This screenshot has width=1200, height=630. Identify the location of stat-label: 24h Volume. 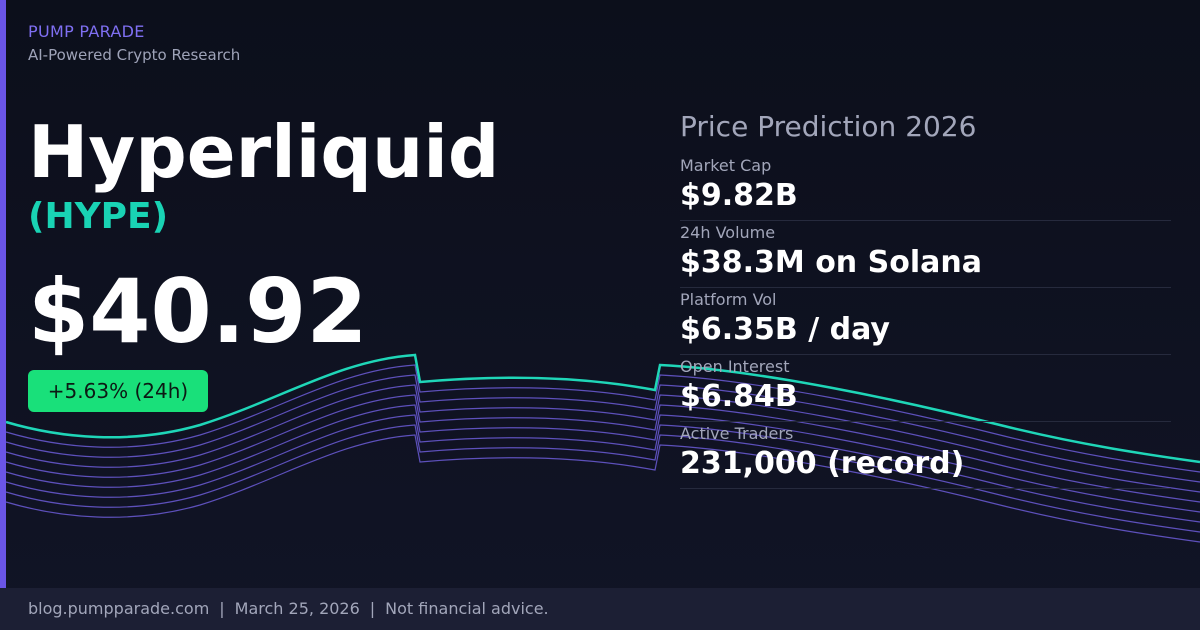
(728, 232).